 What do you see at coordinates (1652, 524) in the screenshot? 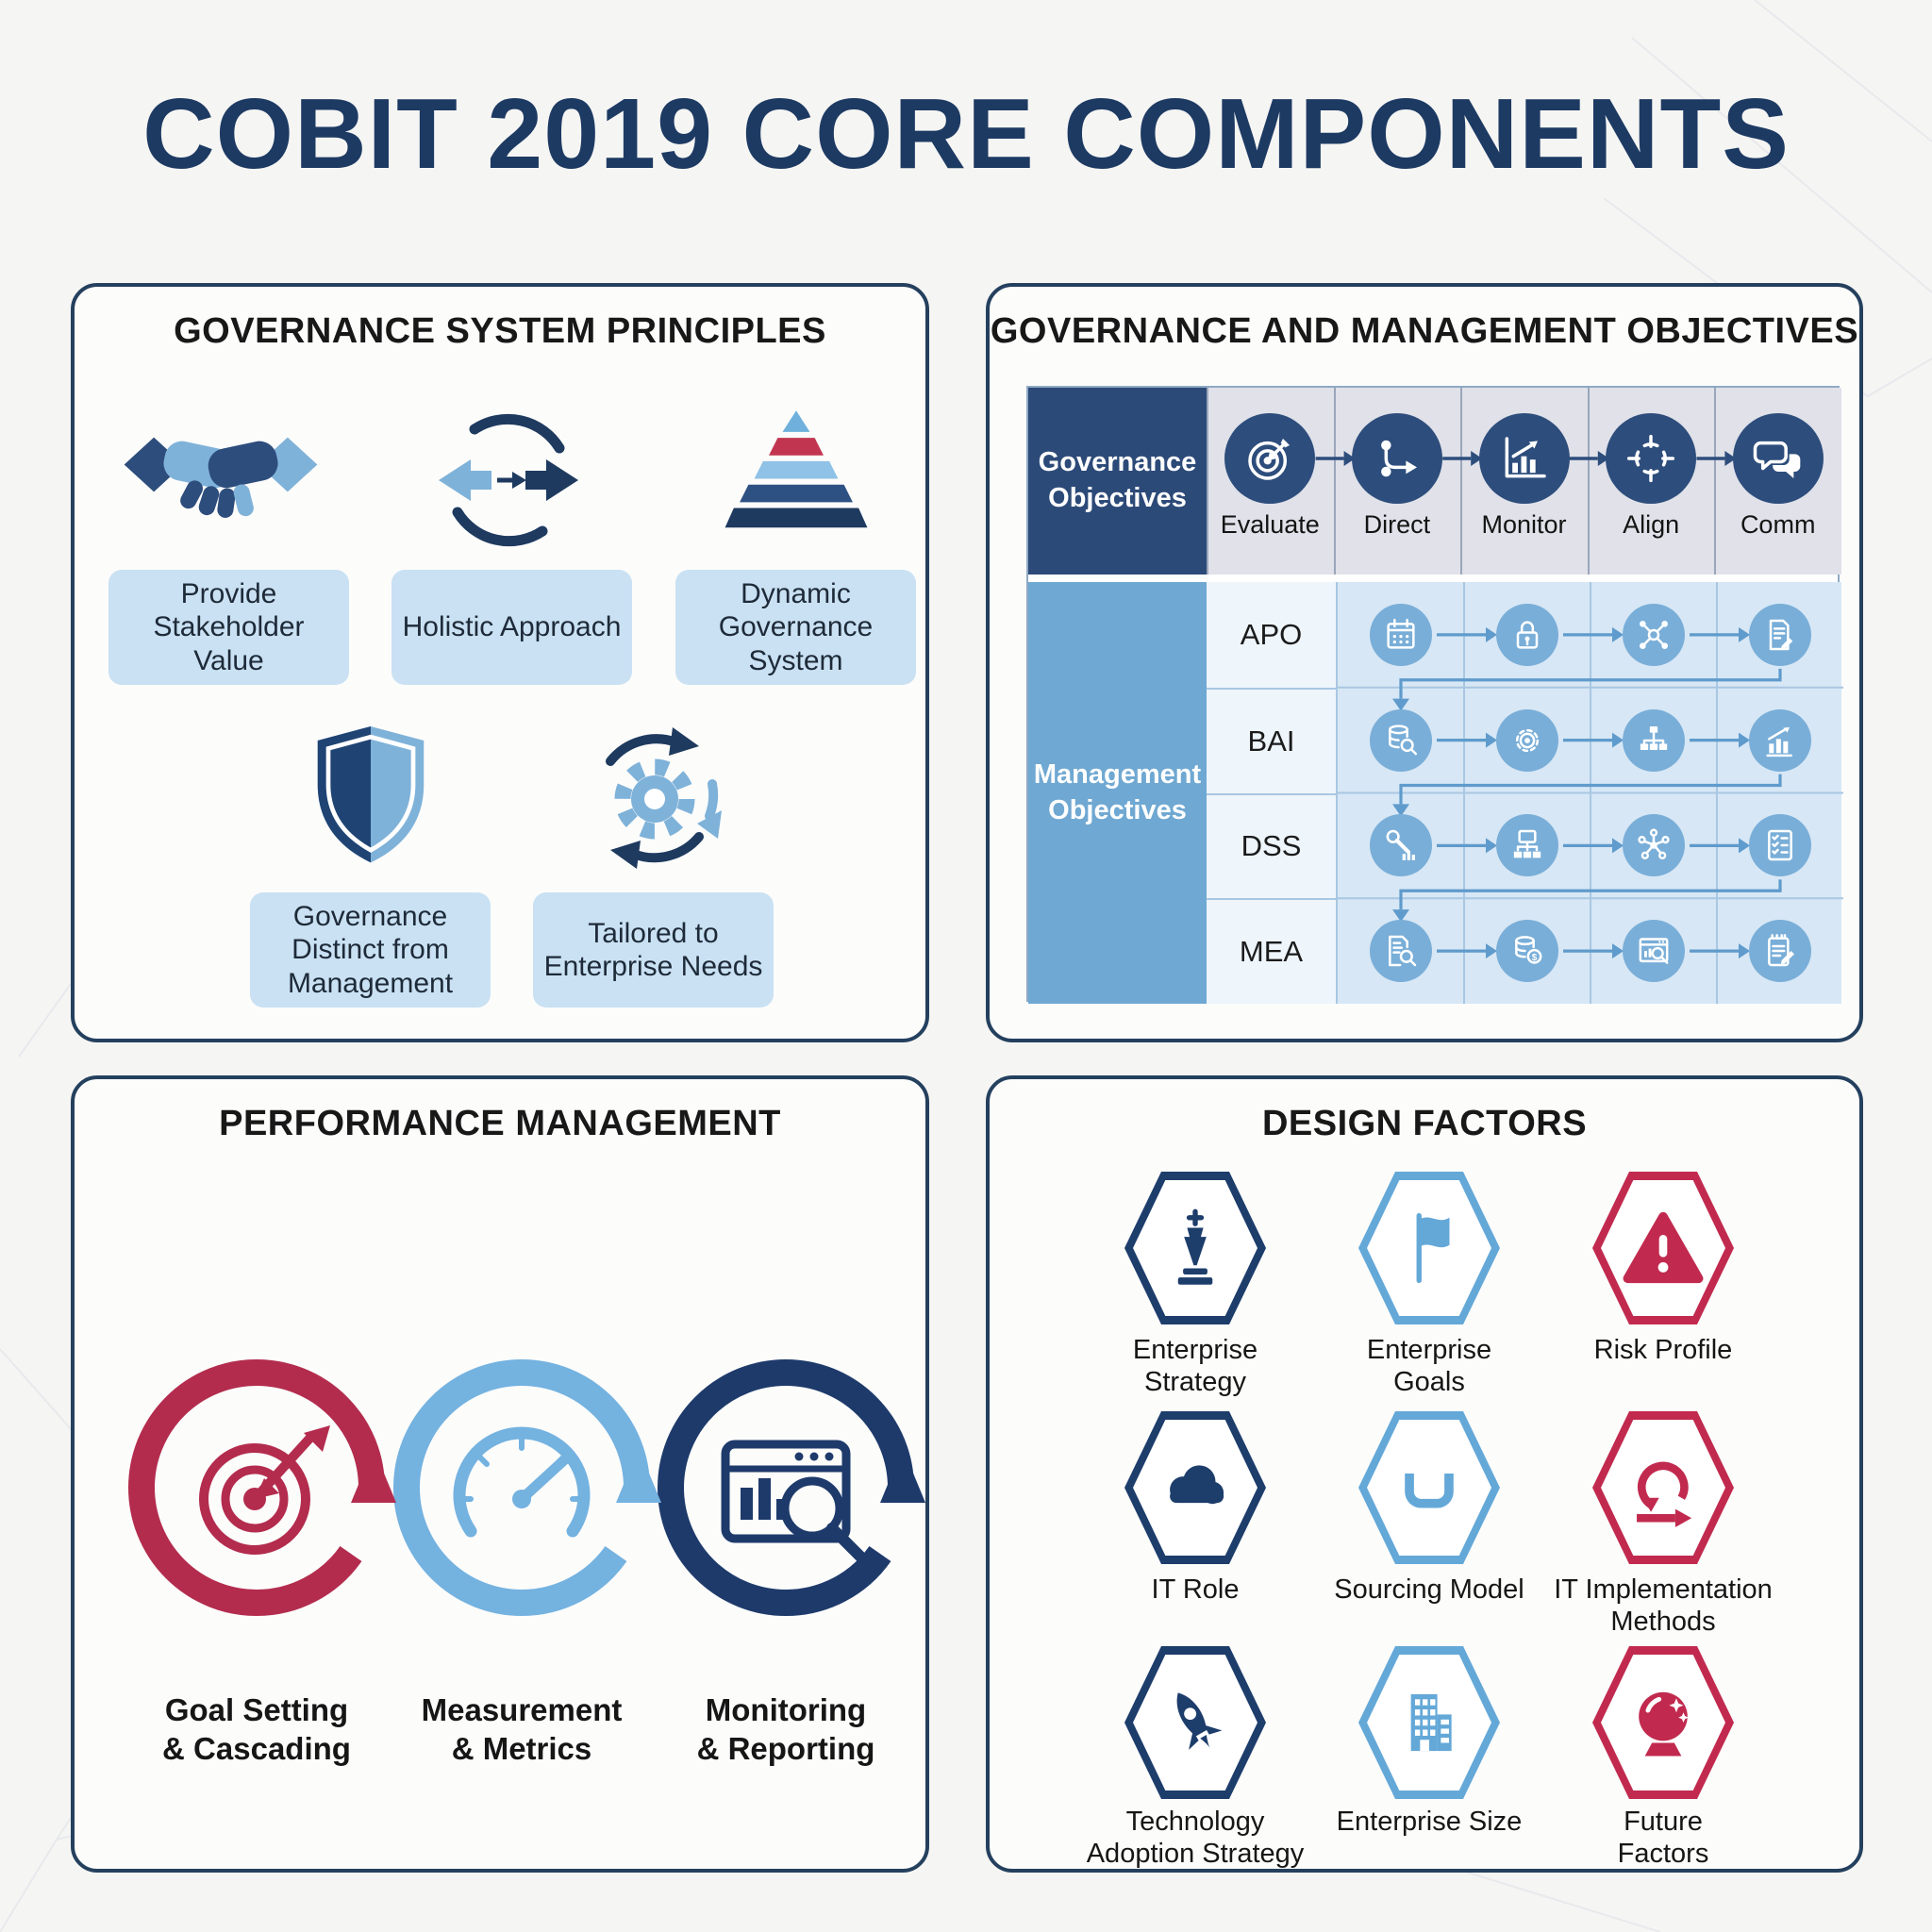
I see `governance-cell-label: Align` at bounding box center [1652, 524].